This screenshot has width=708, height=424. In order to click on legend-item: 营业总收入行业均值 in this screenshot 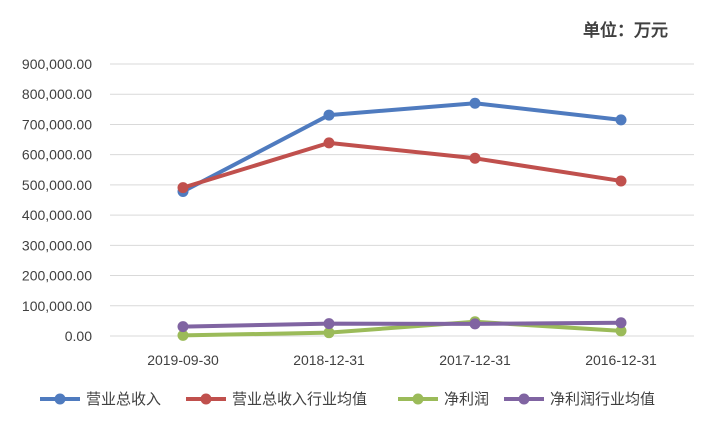, I will do `click(276, 399)`.